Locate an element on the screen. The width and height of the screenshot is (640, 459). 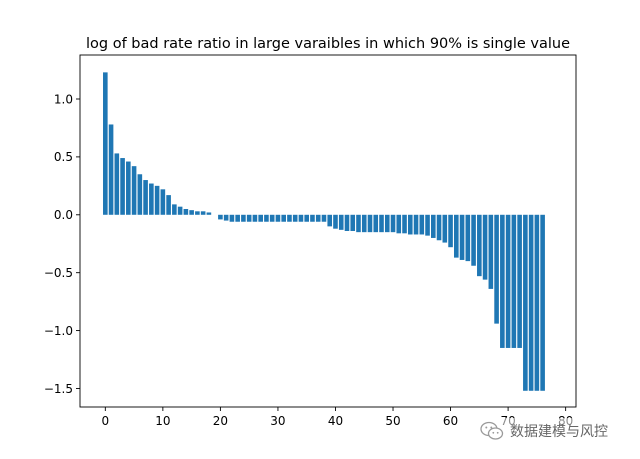
y-tick-label-2: 0.0 is located at coordinates (63, 215).